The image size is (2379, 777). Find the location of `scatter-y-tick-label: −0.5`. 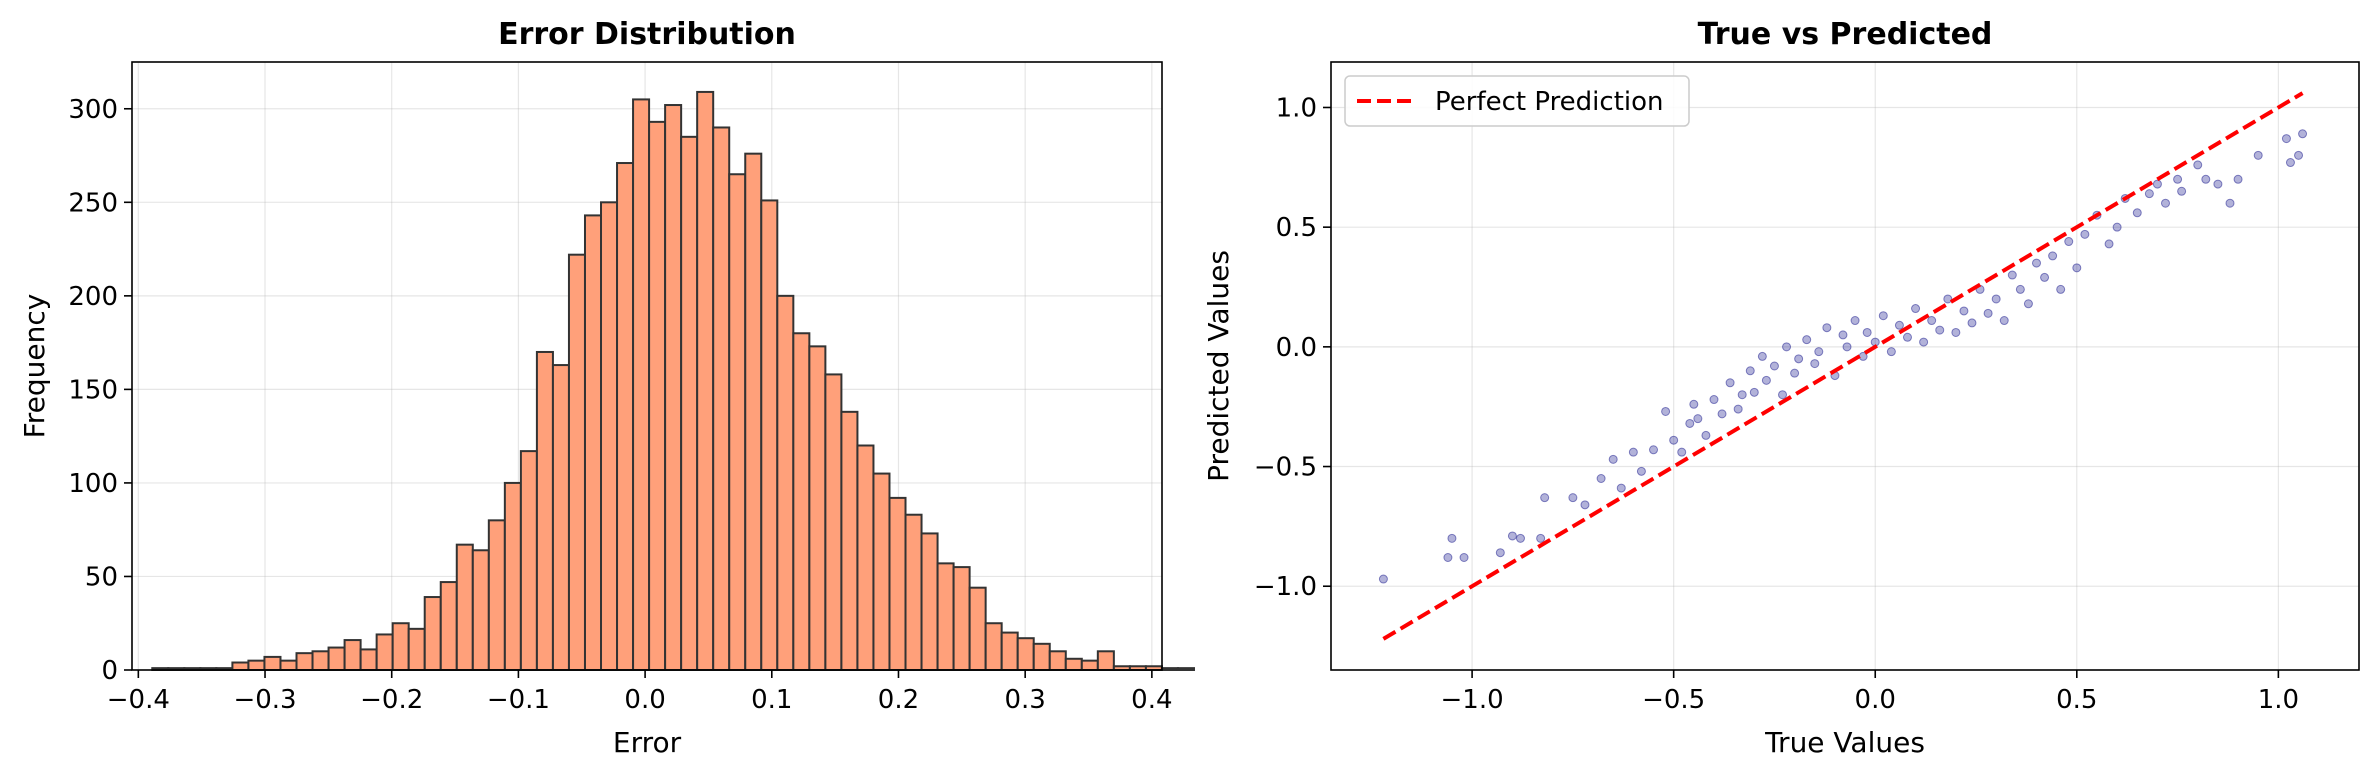

scatter-y-tick-label: −0.5 is located at coordinates (1285, 468).